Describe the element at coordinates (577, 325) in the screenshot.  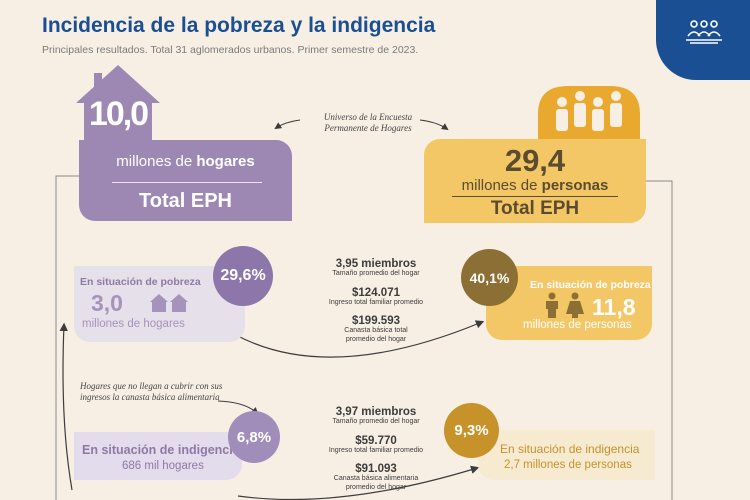
I see `pobreza-personas-unit: millones de personas` at that location.